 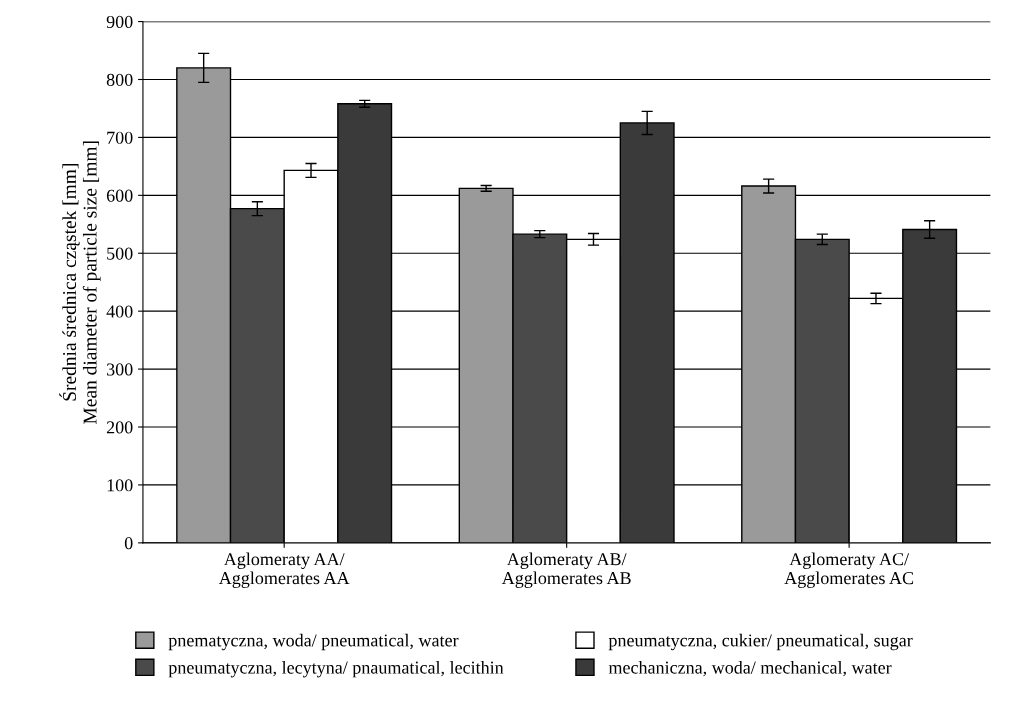 I want to click on y-tick-label: 100, so click(x=120, y=485).